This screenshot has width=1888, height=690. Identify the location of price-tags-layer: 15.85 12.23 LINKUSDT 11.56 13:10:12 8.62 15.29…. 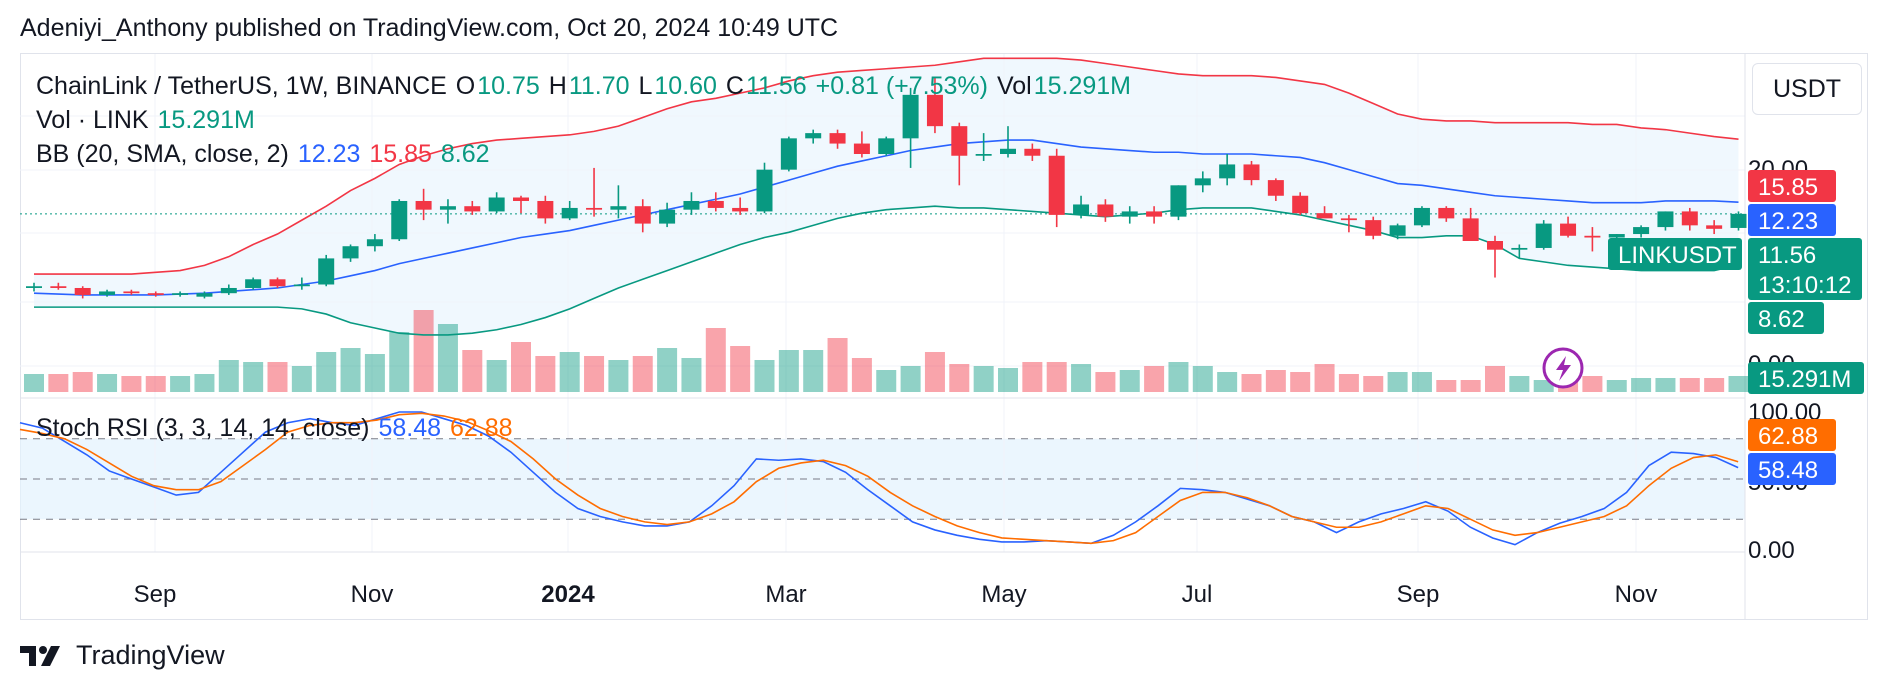
(1703, 327).